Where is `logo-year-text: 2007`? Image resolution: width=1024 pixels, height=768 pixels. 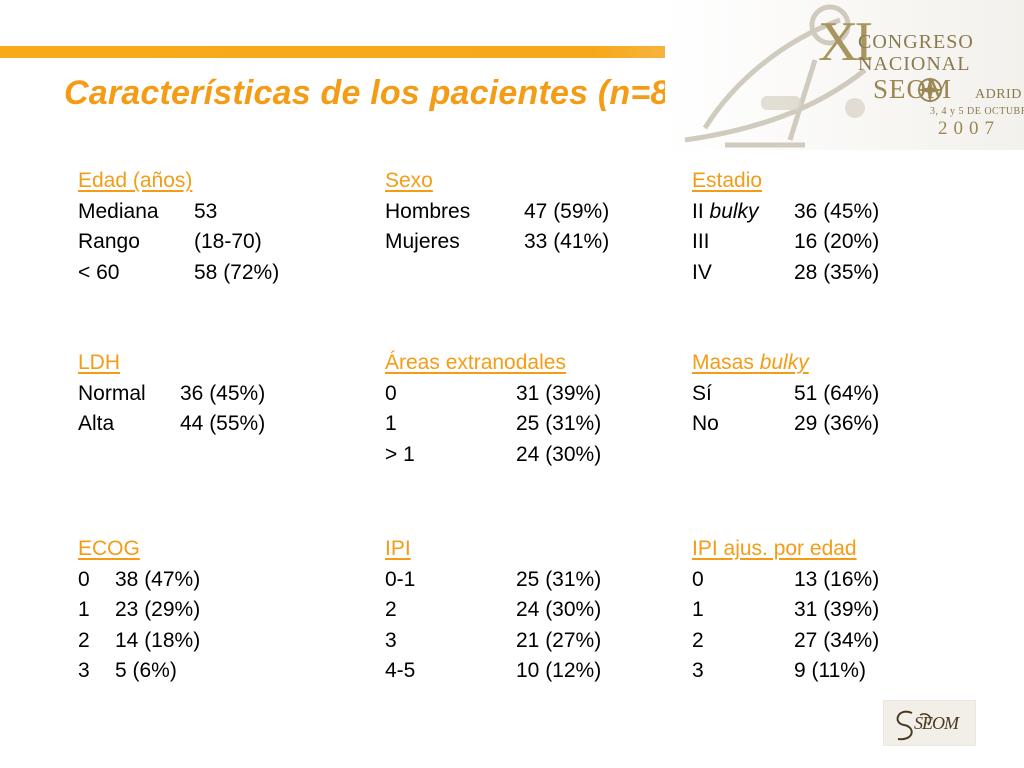 logo-year-text: 2007 is located at coordinates (969, 128).